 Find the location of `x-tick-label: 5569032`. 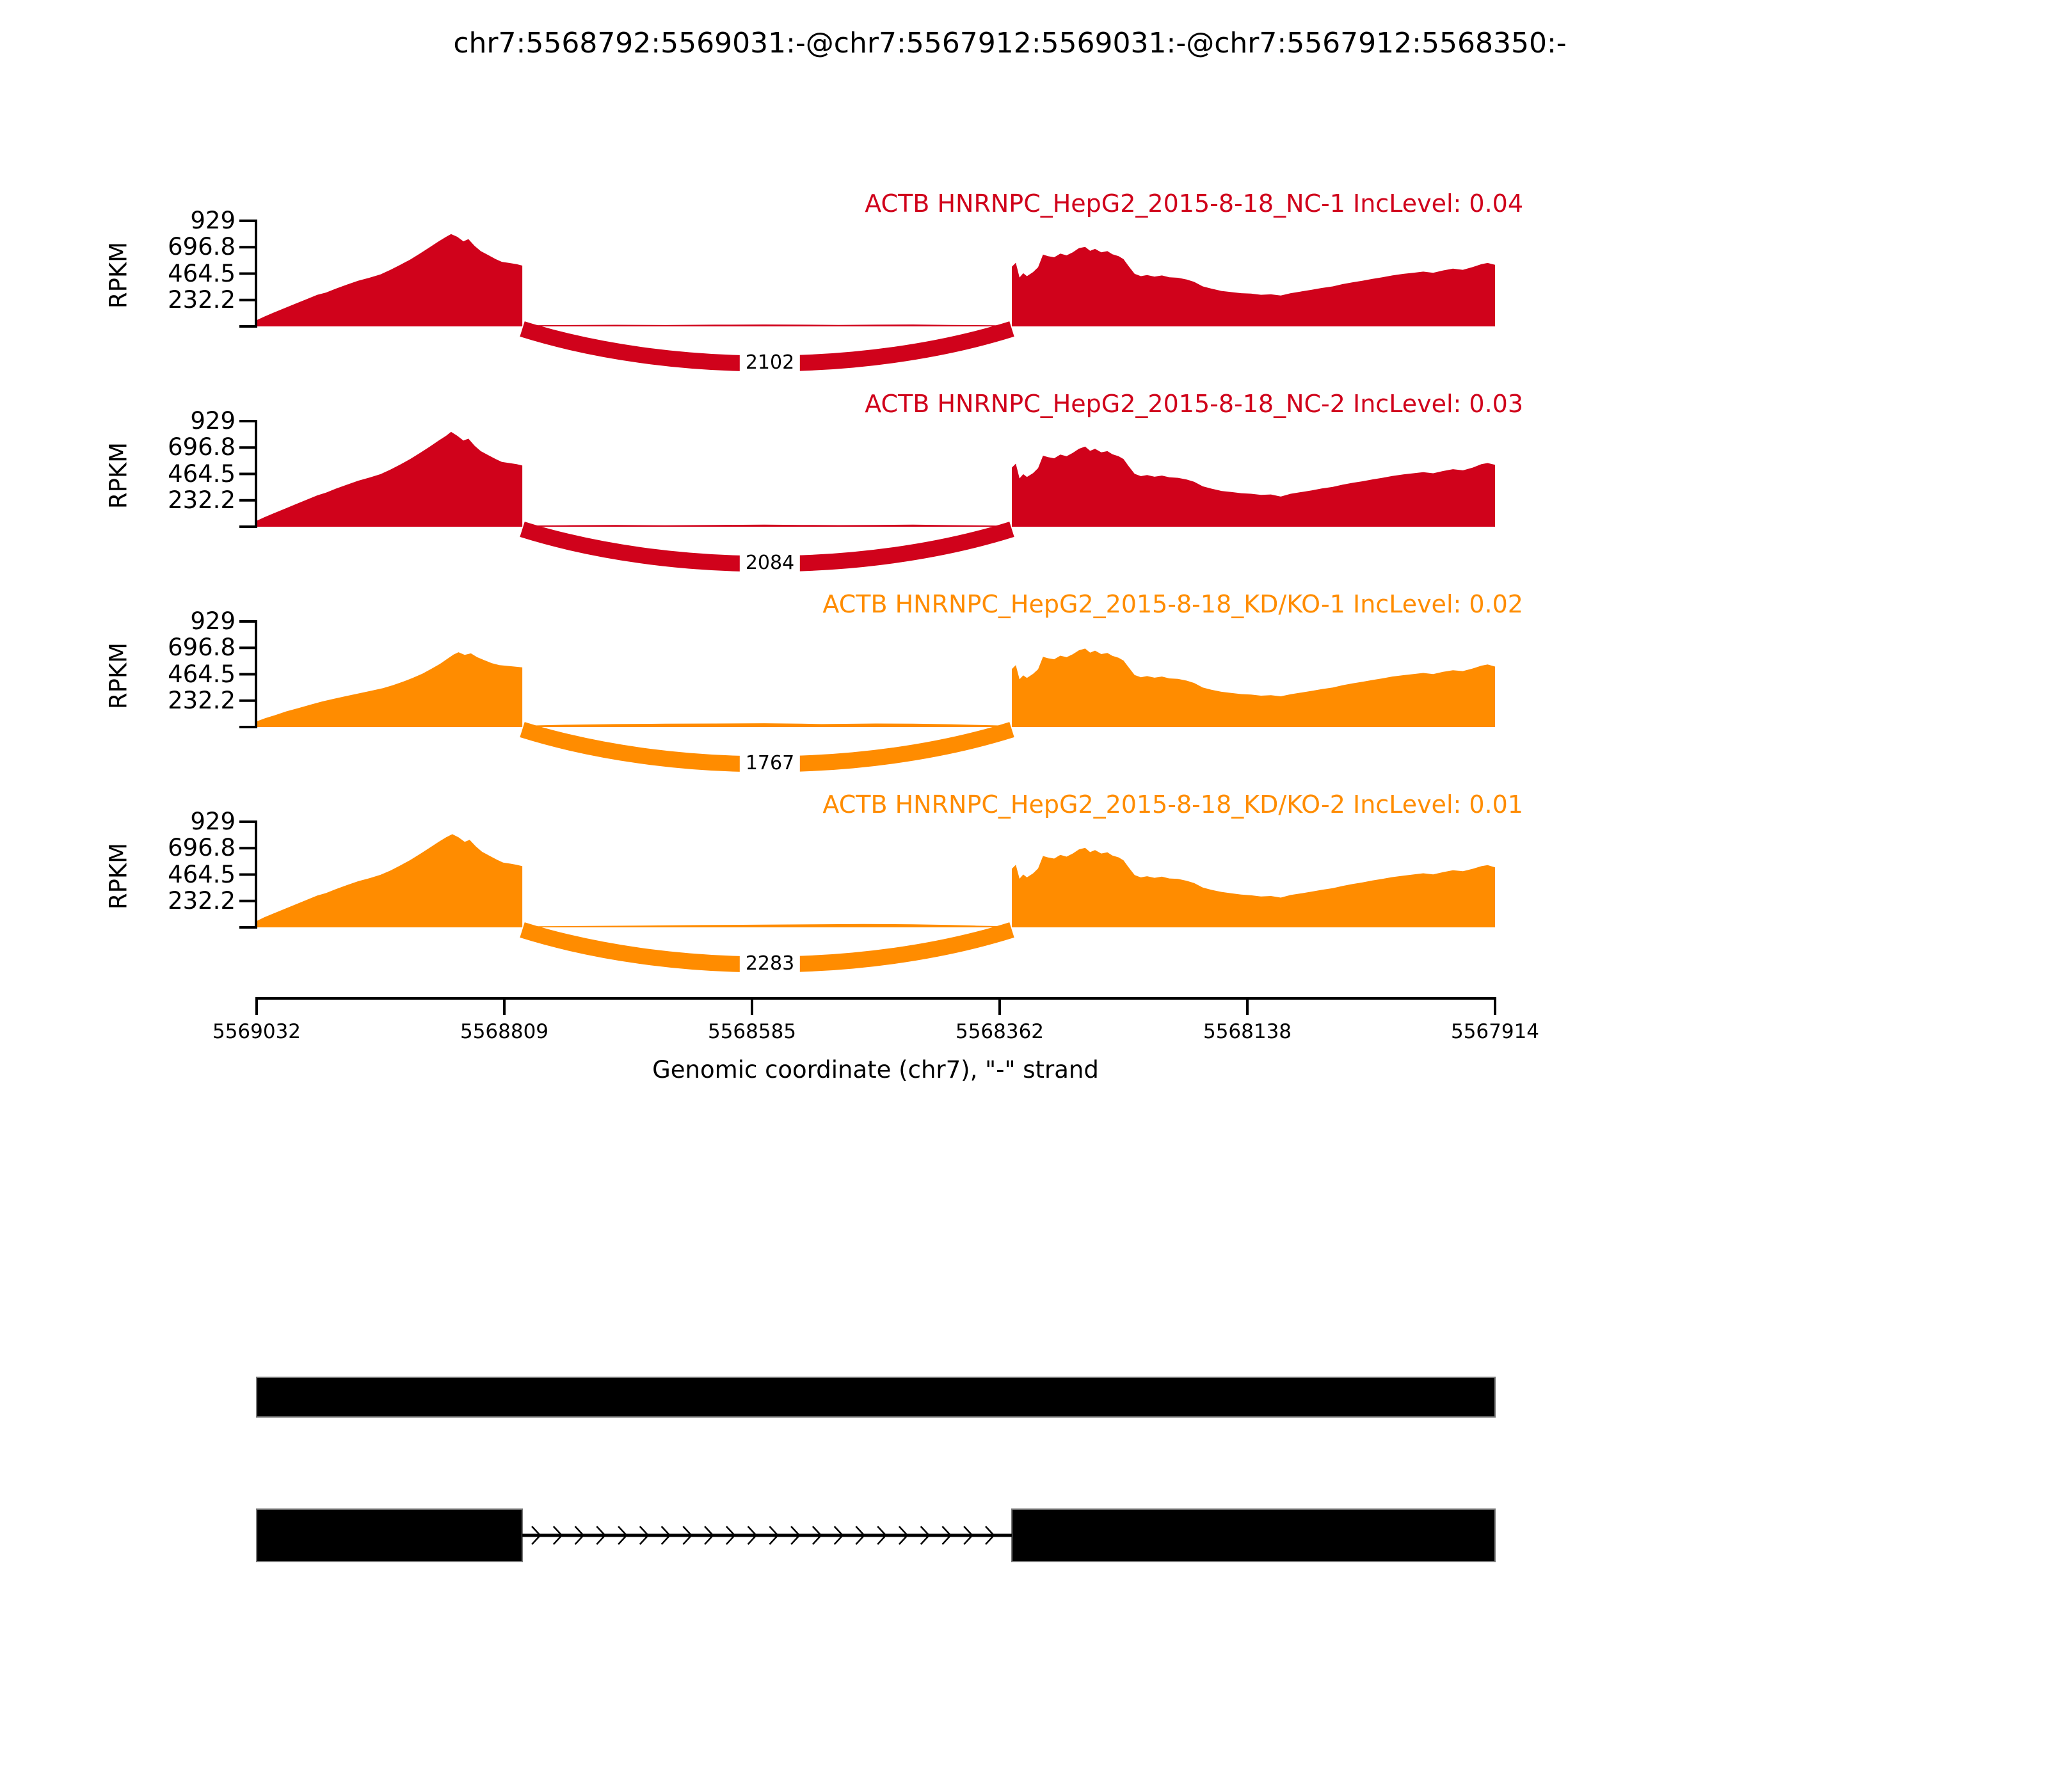

x-tick-label: 5569032 is located at coordinates (256, 1031).